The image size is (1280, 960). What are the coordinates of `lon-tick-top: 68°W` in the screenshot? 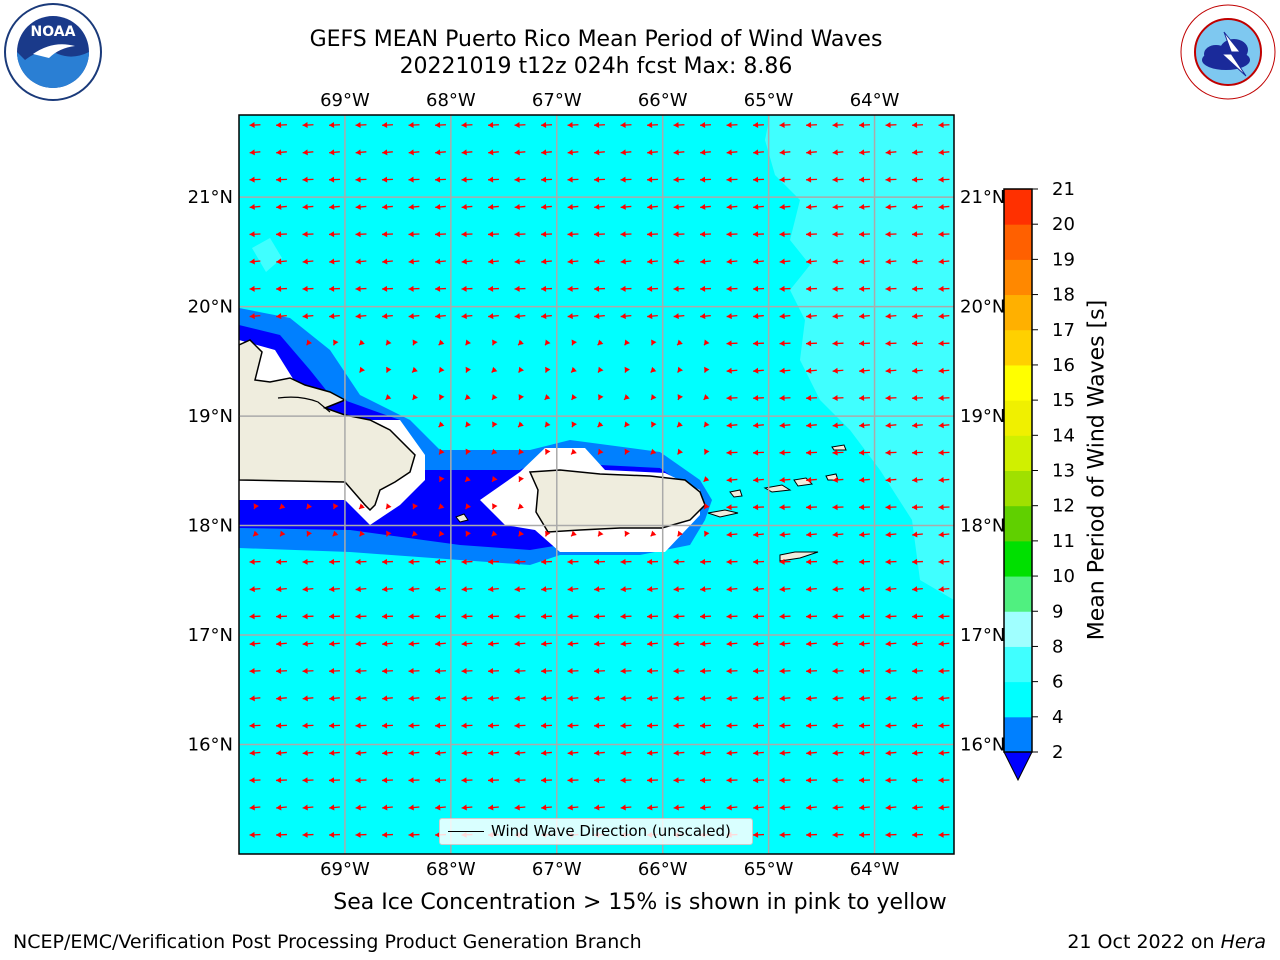 It's located at (451, 100).